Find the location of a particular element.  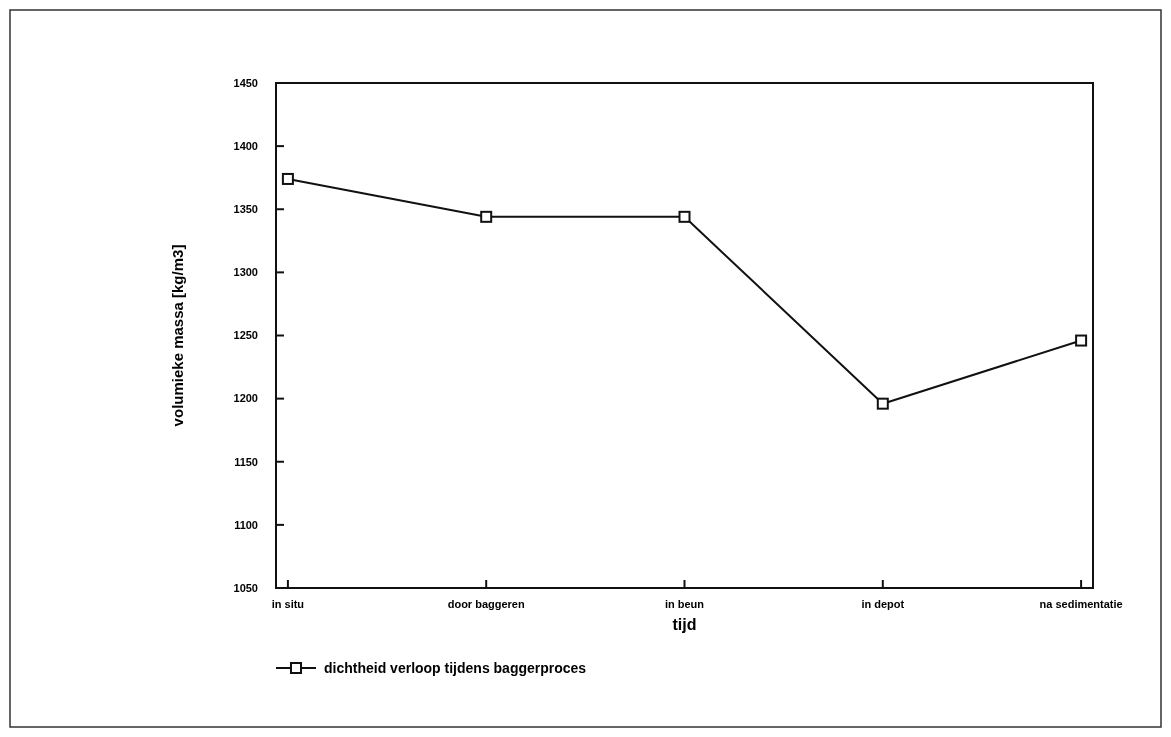

y-tick-label: 1400 is located at coordinates (245, 145).